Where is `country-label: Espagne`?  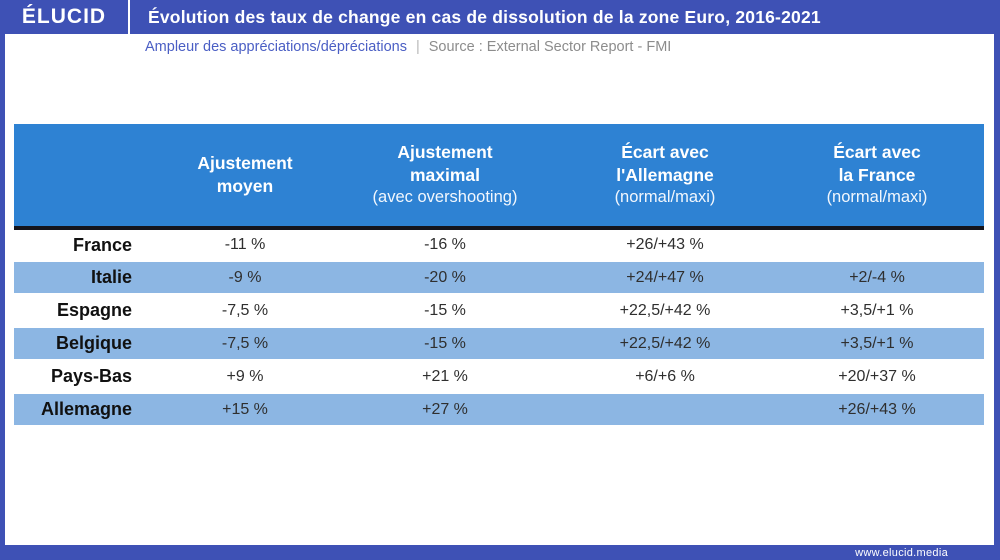 country-label: Espagne is located at coordinates (87, 310).